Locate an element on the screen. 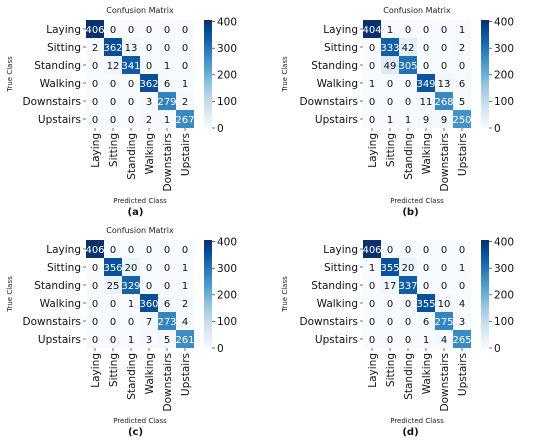 The width and height of the screenshot is (550, 444). cell-value-label: 265 is located at coordinates (461, 340).